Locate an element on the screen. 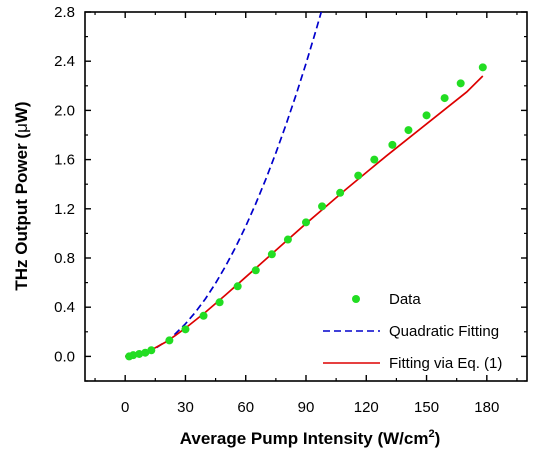 The width and height of the screenshot is (556, 452). legend-label-data: Data is located at coordinates (405, 299).